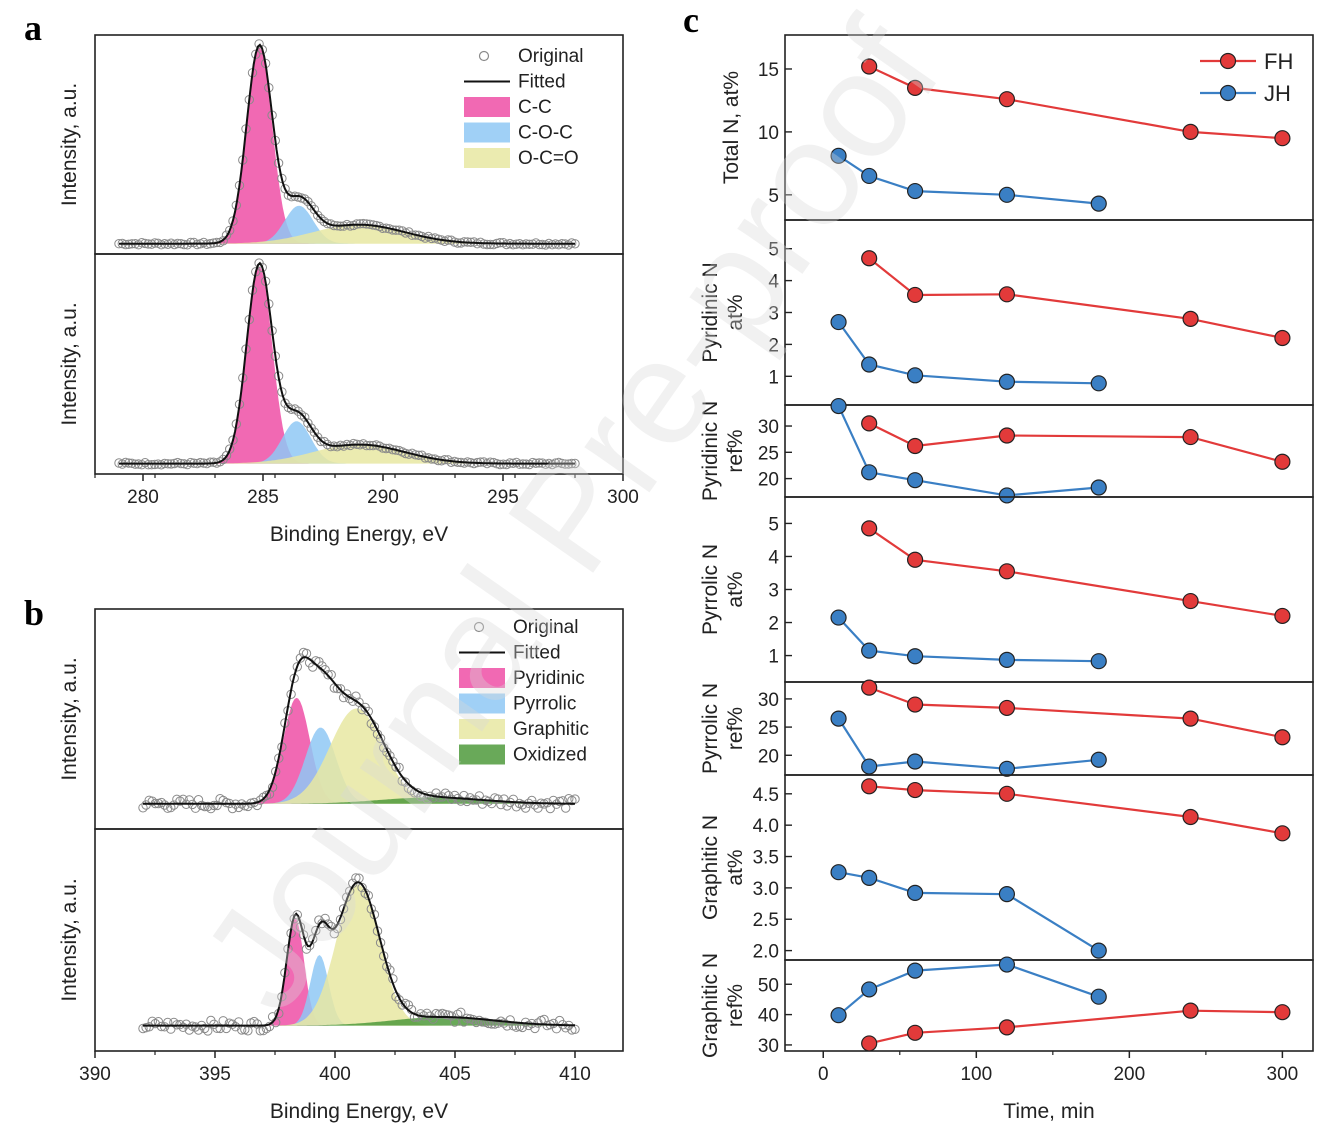  Describe the element at coordinates (503, 497) in the screenshot. I see `x-tick-label-a: 295` at that location.